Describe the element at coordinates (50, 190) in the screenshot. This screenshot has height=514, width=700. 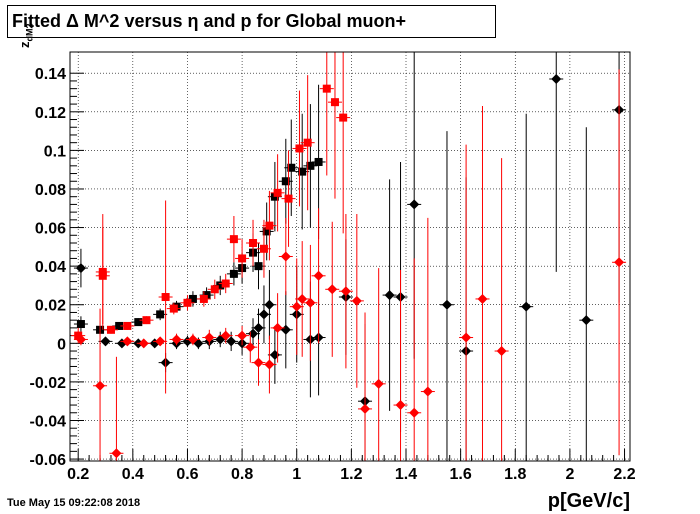
I see `y-tick-label: 0.08` at that location.